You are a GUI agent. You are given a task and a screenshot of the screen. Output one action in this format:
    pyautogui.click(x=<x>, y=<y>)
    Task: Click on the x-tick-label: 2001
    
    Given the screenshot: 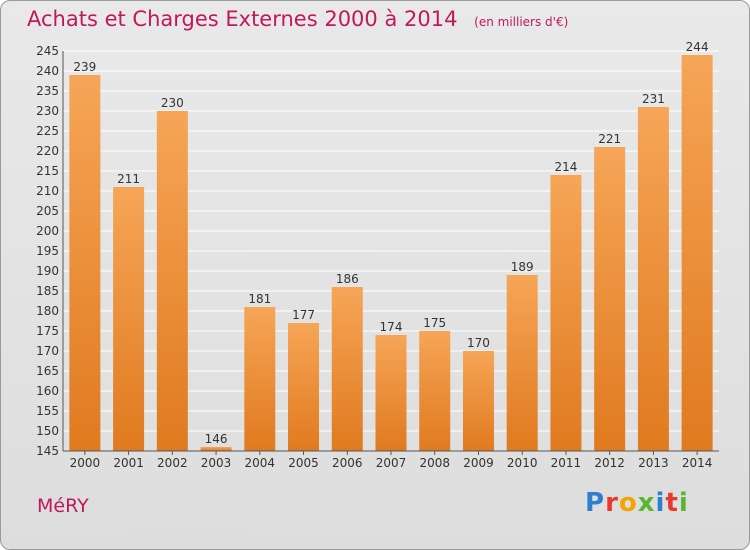 What is the action you would take?
    pyautogui.click(x=128, y=463)
    